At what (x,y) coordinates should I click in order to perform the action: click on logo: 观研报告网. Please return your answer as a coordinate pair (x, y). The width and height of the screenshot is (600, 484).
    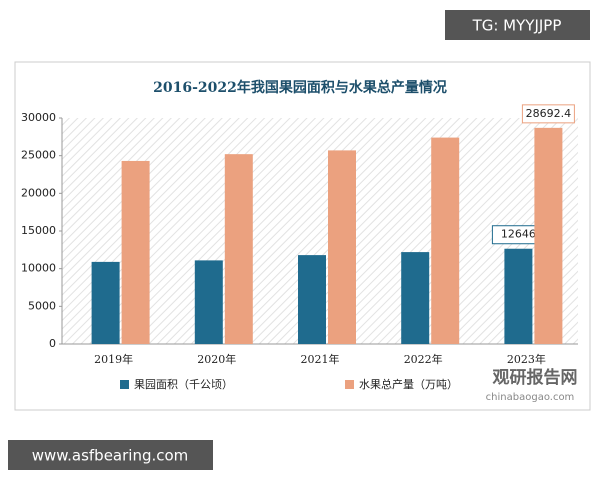
    Looking at the image, I should click on (535, 377).